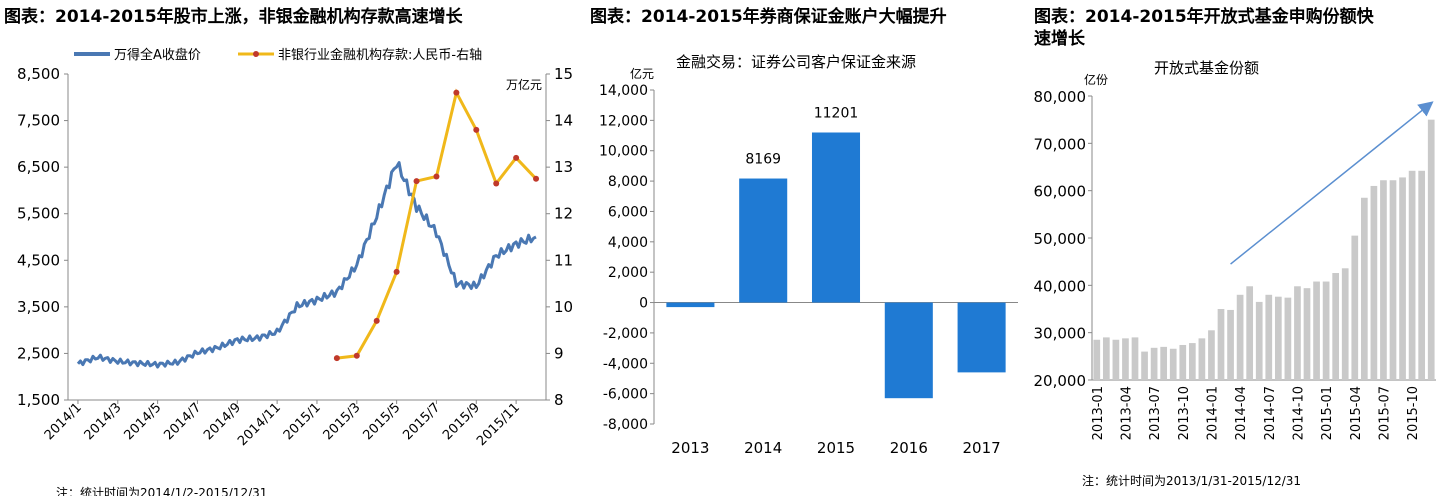 The image size is (1442, 496). What do you see at coordinates (628, 243) in the screenshot?
I see `y-tick-label: 4,000` at bounding box center [628, 243].